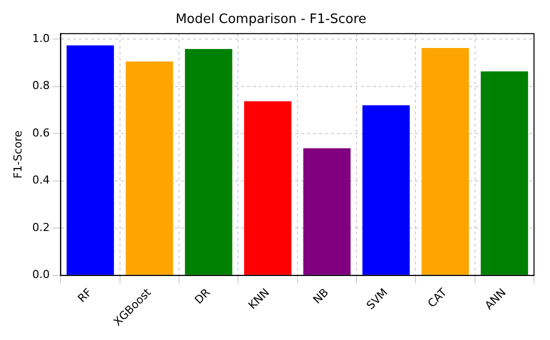 The height and width of the screenshot is (340, 550). I want to click on y-tick-label: 0.2, so click(41, 227).